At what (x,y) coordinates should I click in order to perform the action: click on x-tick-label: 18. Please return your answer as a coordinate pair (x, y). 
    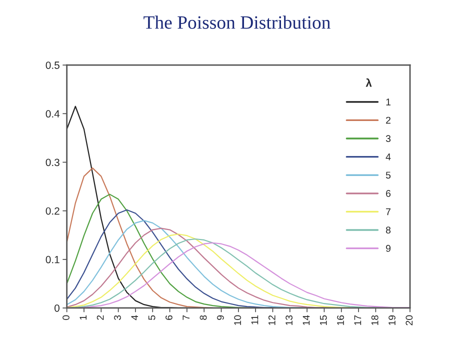
    Looking at the image, I should click on (374, 320).